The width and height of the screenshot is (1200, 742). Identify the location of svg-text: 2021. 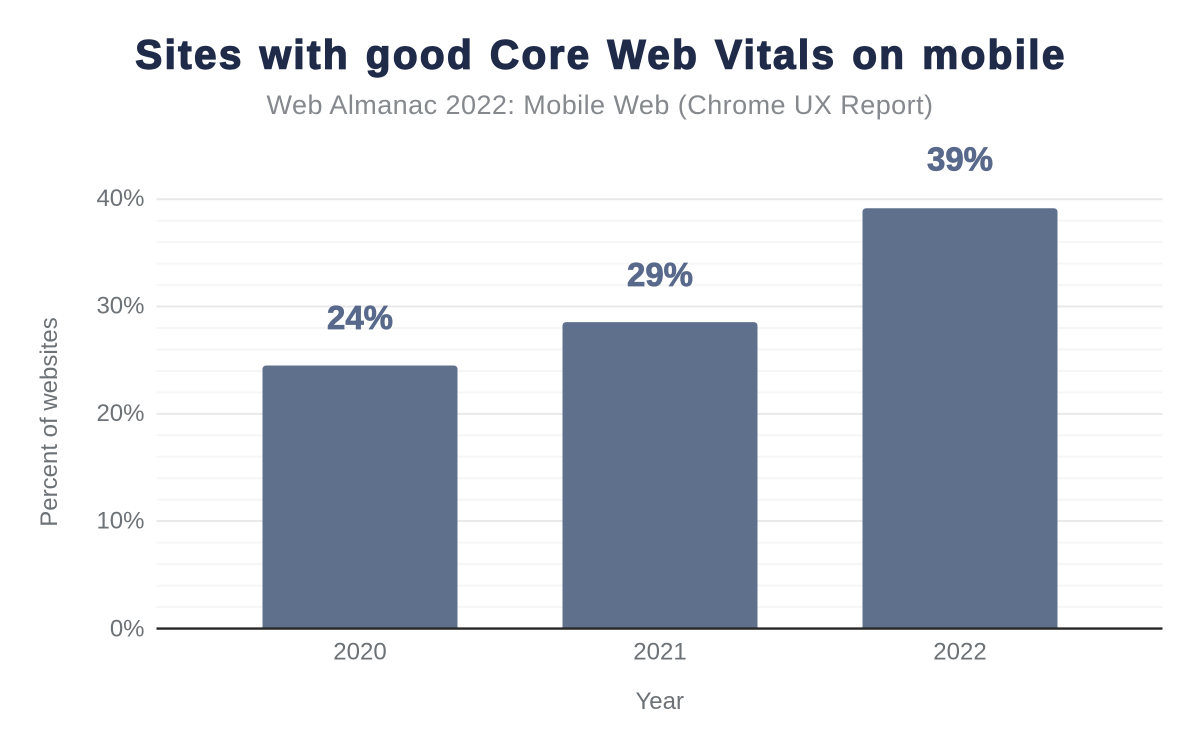
(659, 651).